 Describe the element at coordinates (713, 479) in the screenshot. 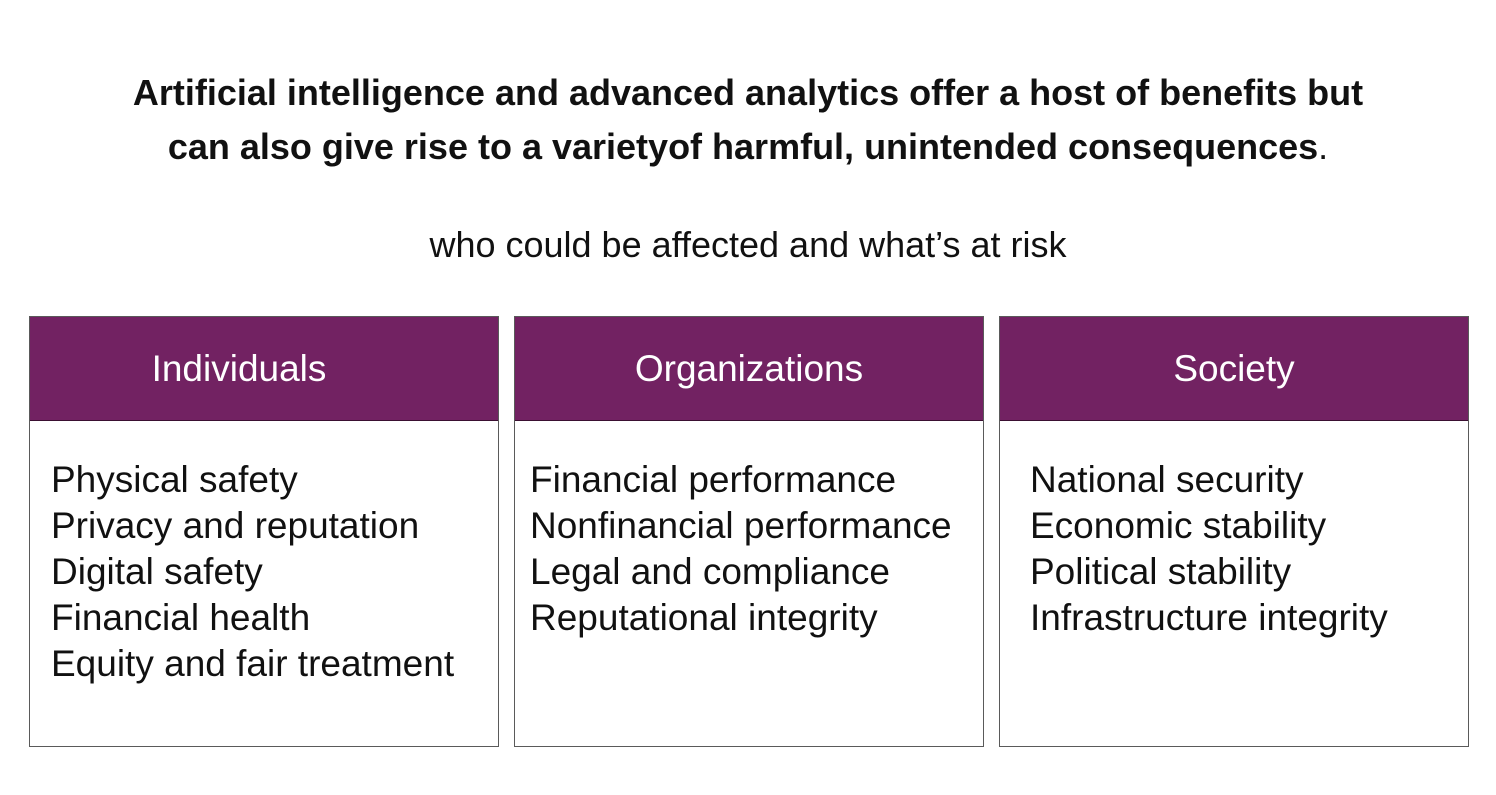

I see `risk-item: Financial performance` at that location.